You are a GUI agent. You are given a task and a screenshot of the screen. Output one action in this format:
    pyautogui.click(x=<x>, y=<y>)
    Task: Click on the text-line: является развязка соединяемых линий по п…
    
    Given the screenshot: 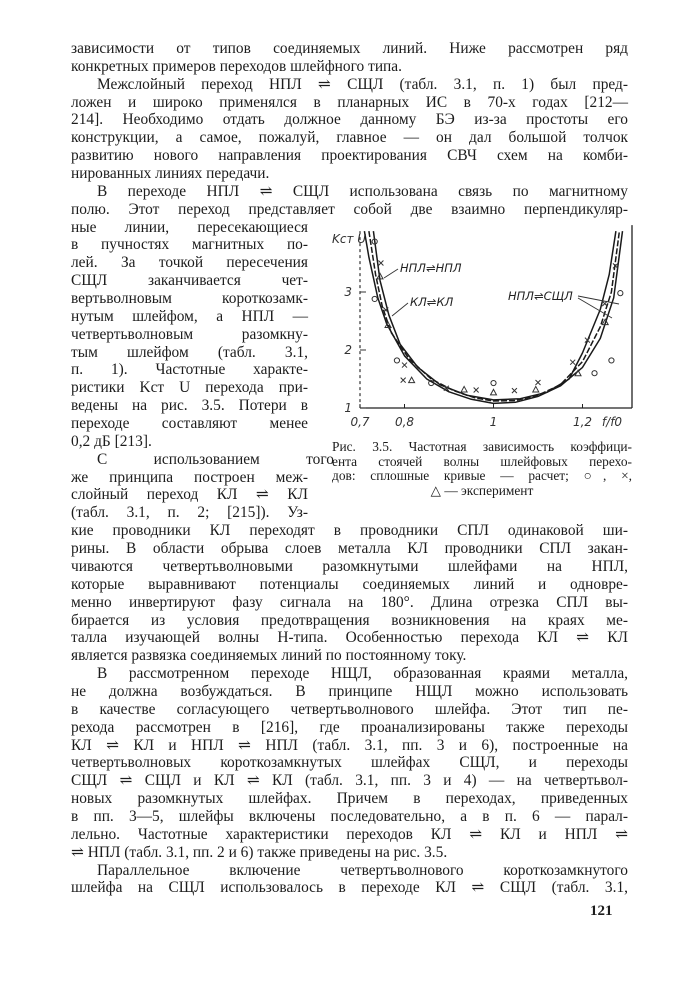 What is the action you would take?
    pyautogui.click(x=269, y=656)
    